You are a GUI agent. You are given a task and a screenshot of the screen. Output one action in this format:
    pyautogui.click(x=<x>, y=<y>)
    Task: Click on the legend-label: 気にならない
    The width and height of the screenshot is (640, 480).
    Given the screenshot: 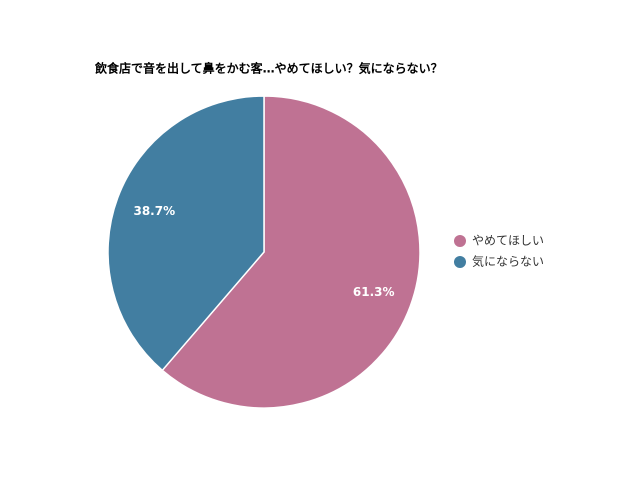 What is the action you would take?
    pyautogui.click(x=508, y=261)
    